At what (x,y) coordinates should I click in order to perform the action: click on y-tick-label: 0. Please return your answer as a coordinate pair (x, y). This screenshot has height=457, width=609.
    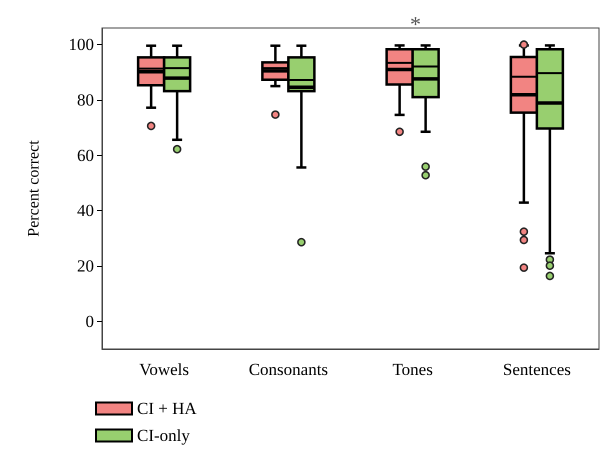
    Looking at the image, I should click on (90, 321).